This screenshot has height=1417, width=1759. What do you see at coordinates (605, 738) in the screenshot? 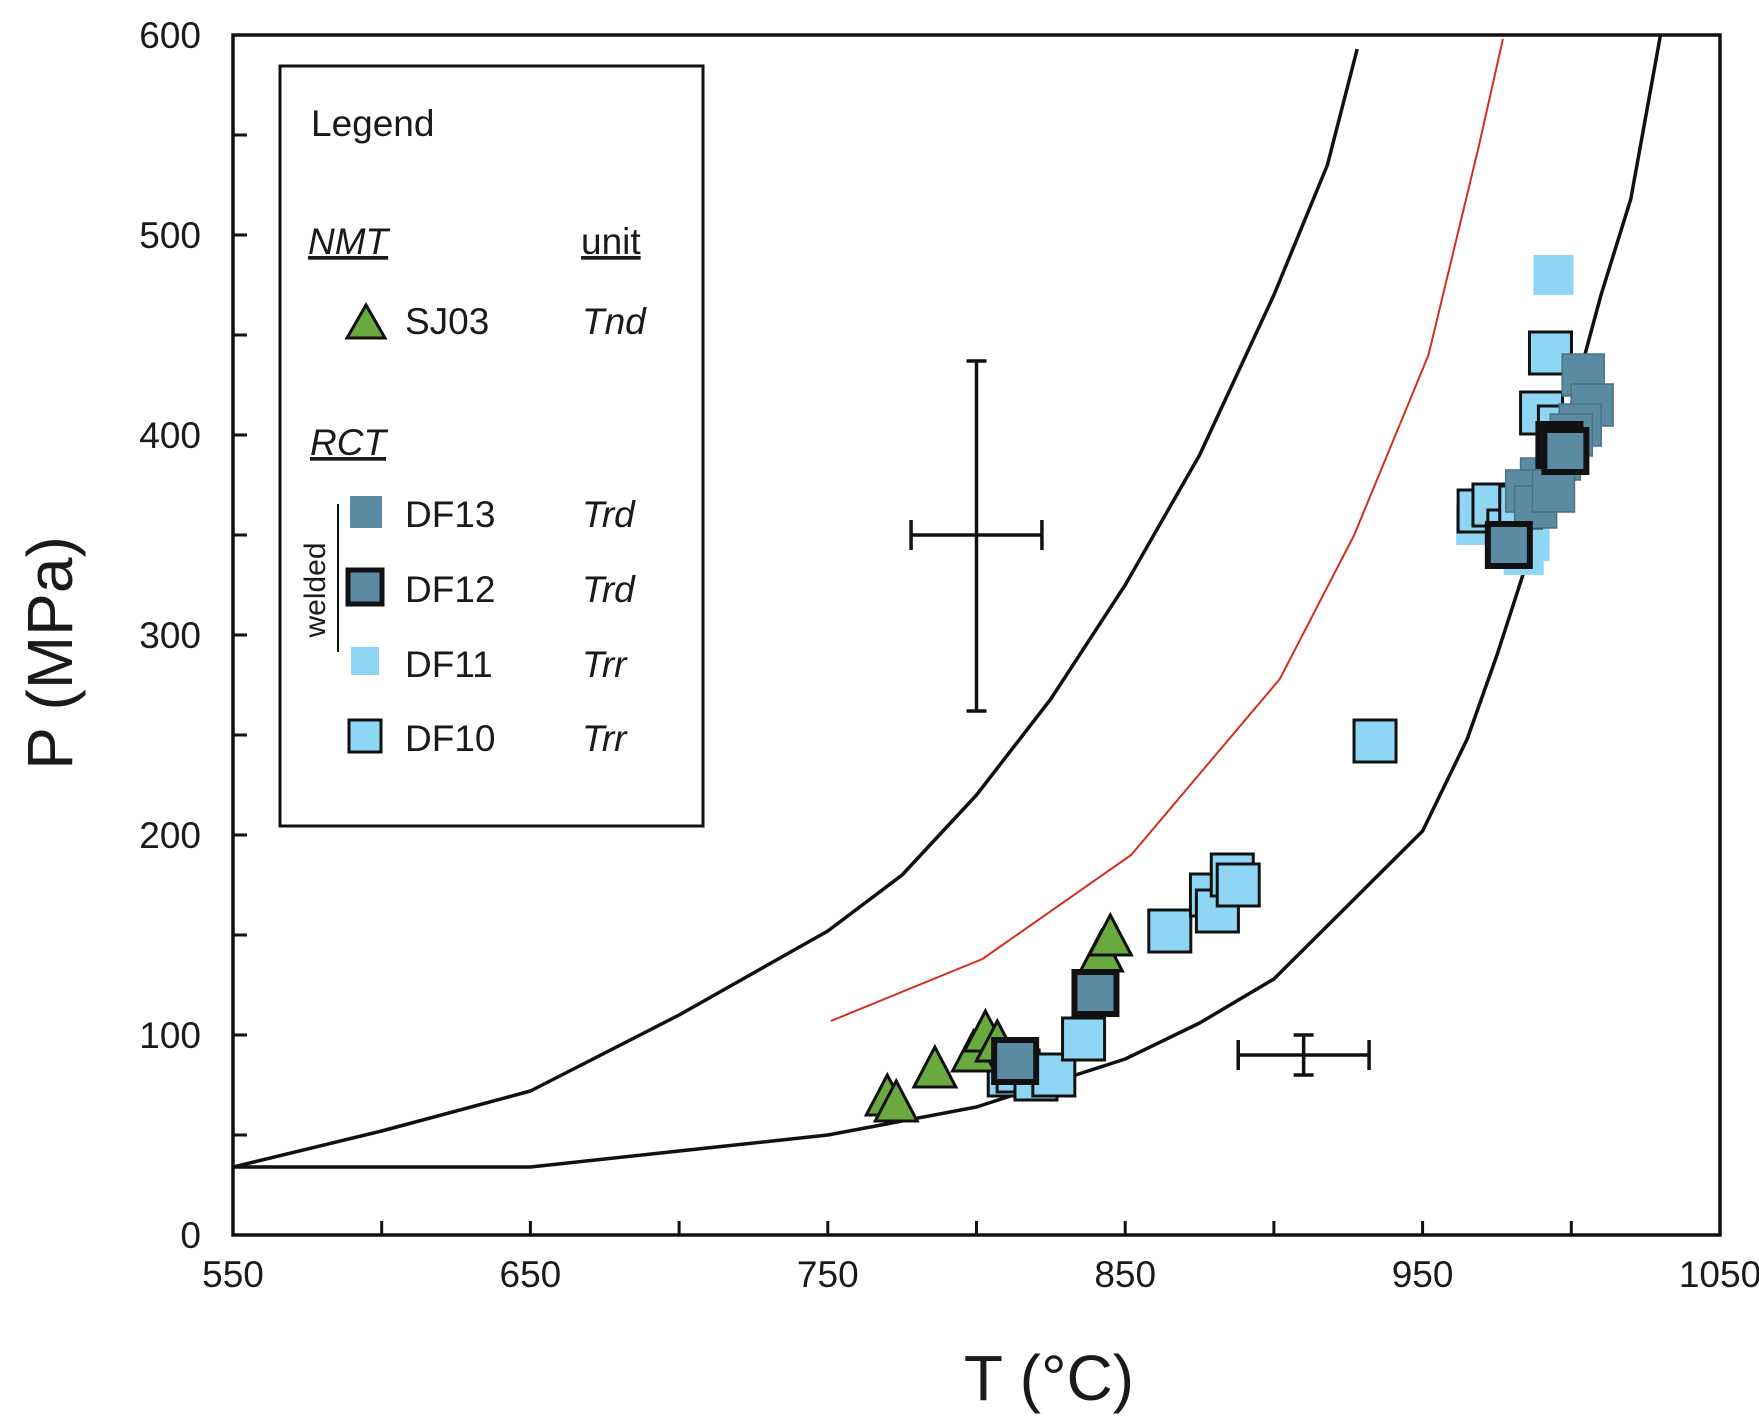
I see `legend-unit-df10: Trr` at bounding box center [605, 738].